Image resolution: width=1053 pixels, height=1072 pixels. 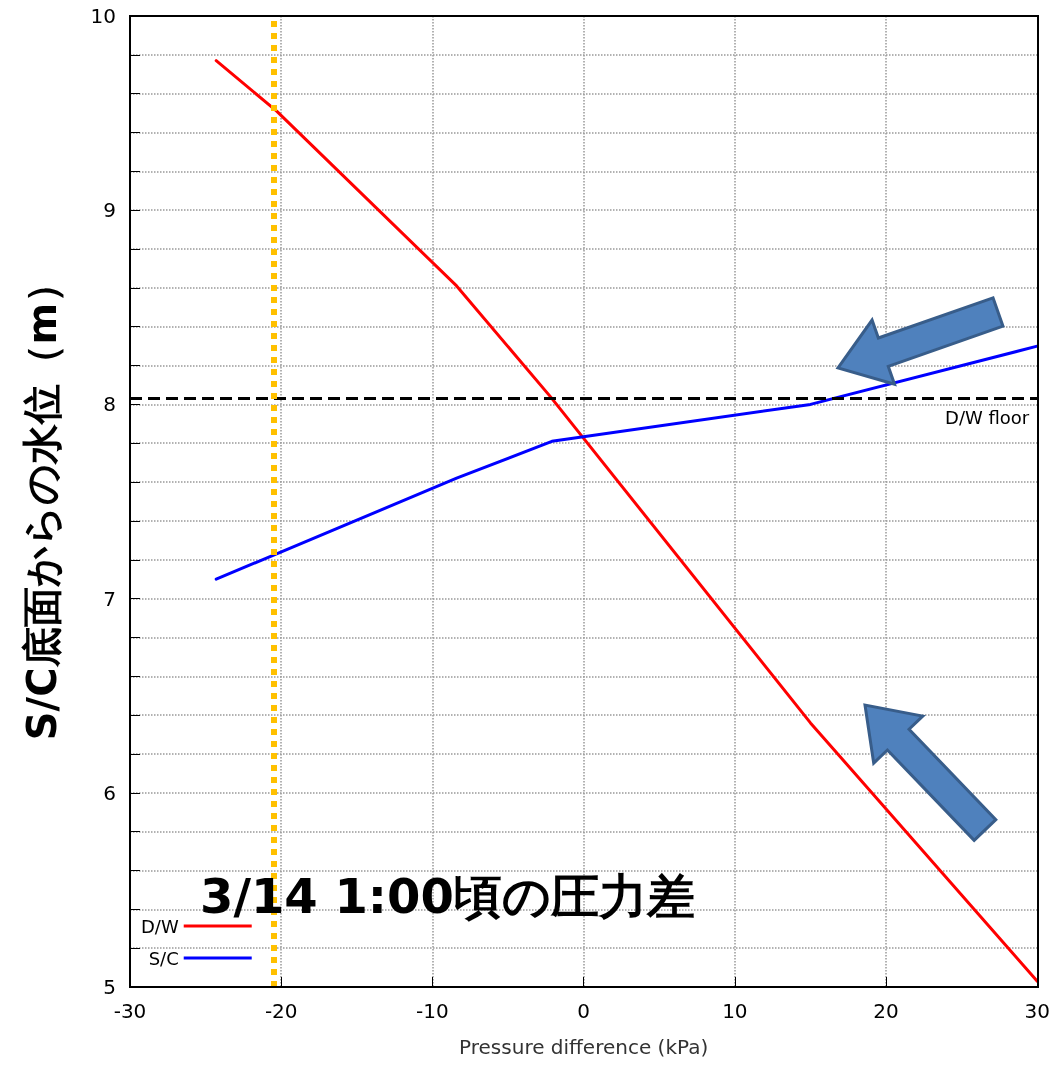 I want to click on legend-label: D/W, so click(x=159, y=926).